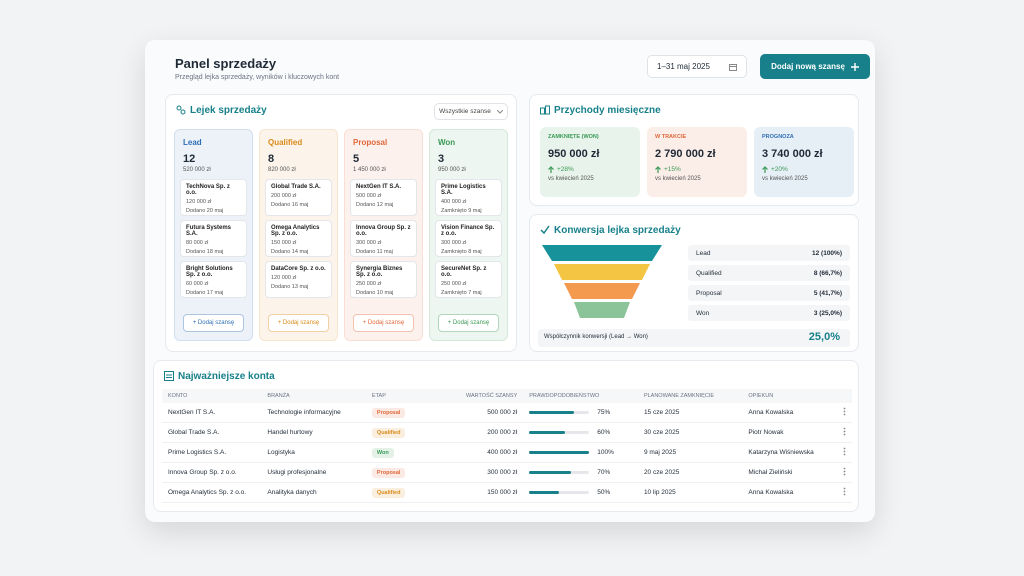  Describe the element at coordinates (209, 231) in the screenshot. I see `deal-name: Futura Systems S.A.` at that location.